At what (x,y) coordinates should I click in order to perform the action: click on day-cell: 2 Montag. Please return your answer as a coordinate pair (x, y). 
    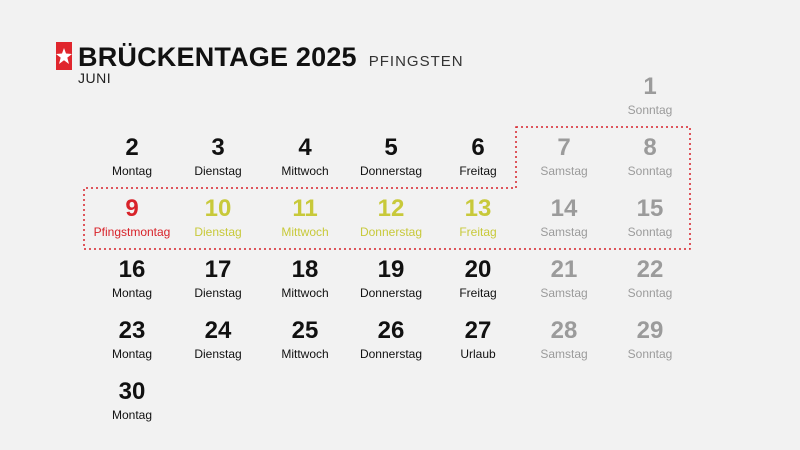
    Looking at the image, I should click on (132, 157).